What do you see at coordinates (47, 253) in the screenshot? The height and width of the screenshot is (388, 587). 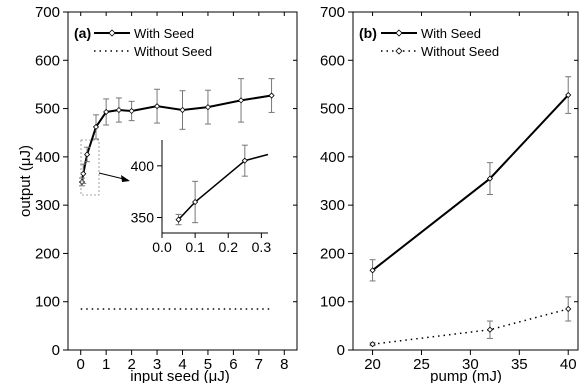 I see `panel-a-y-tick-label: 200` at bounding box center [47, 253].